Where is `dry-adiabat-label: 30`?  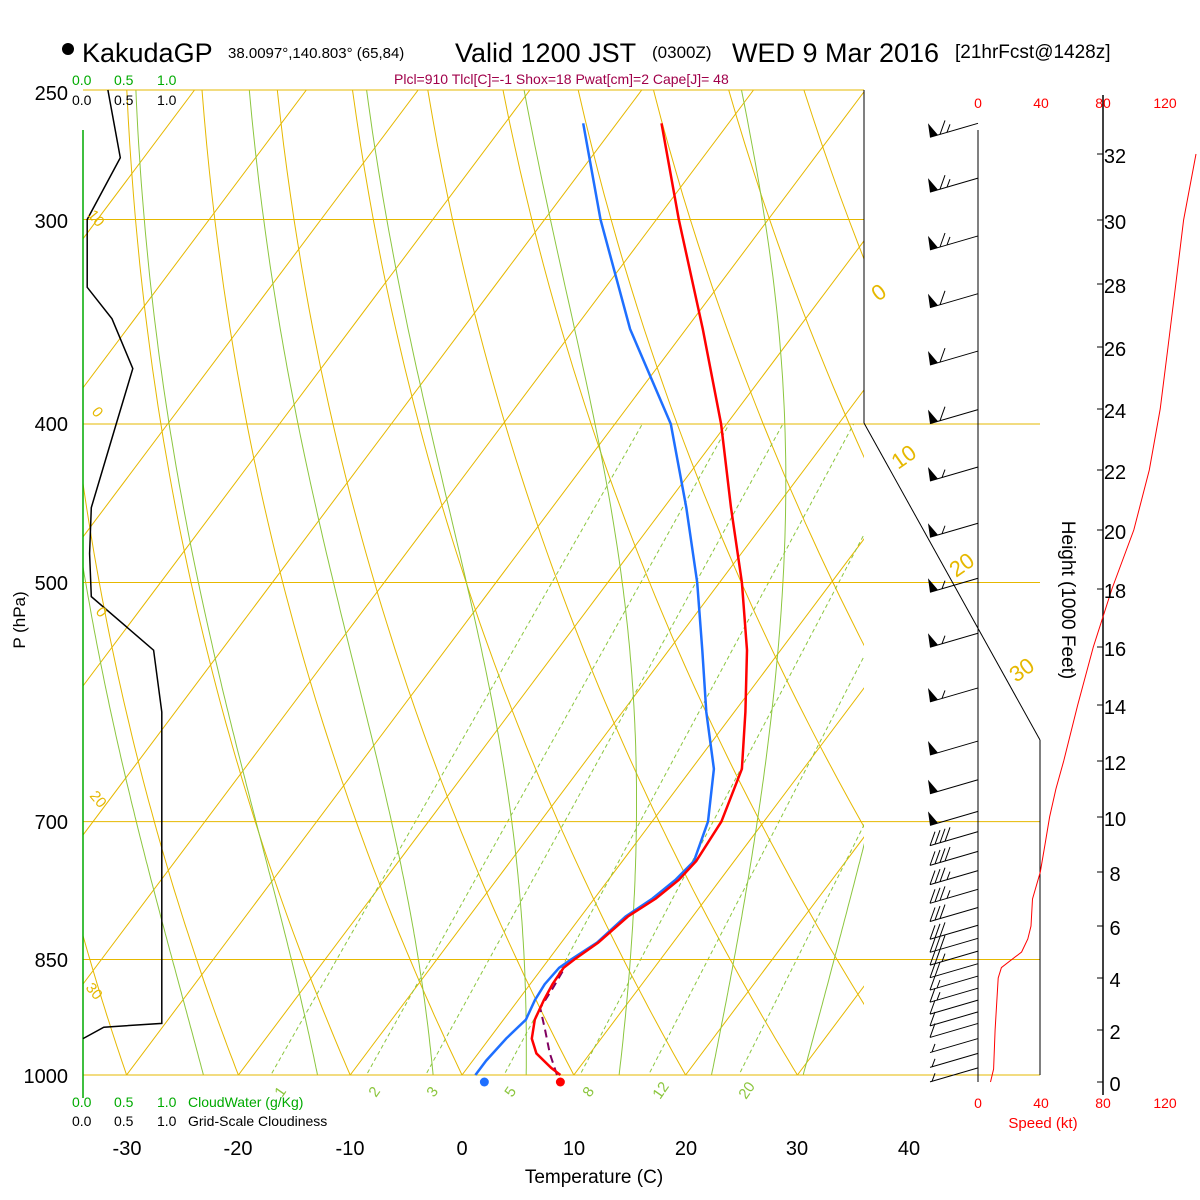 dry-adiabat-label: 30 is located at coordinates (1022, 670).